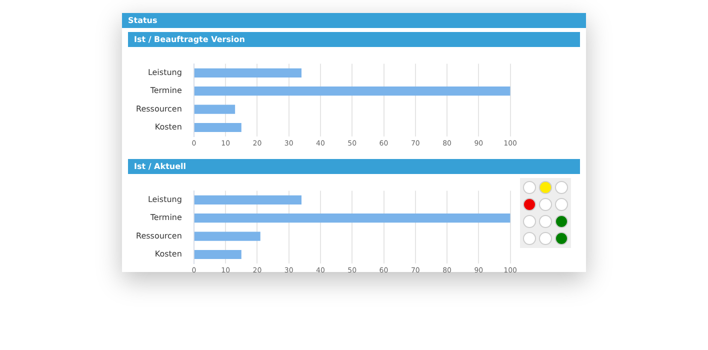  I want to click on chart-title: Ist / Aktuell, so click(354, 166).